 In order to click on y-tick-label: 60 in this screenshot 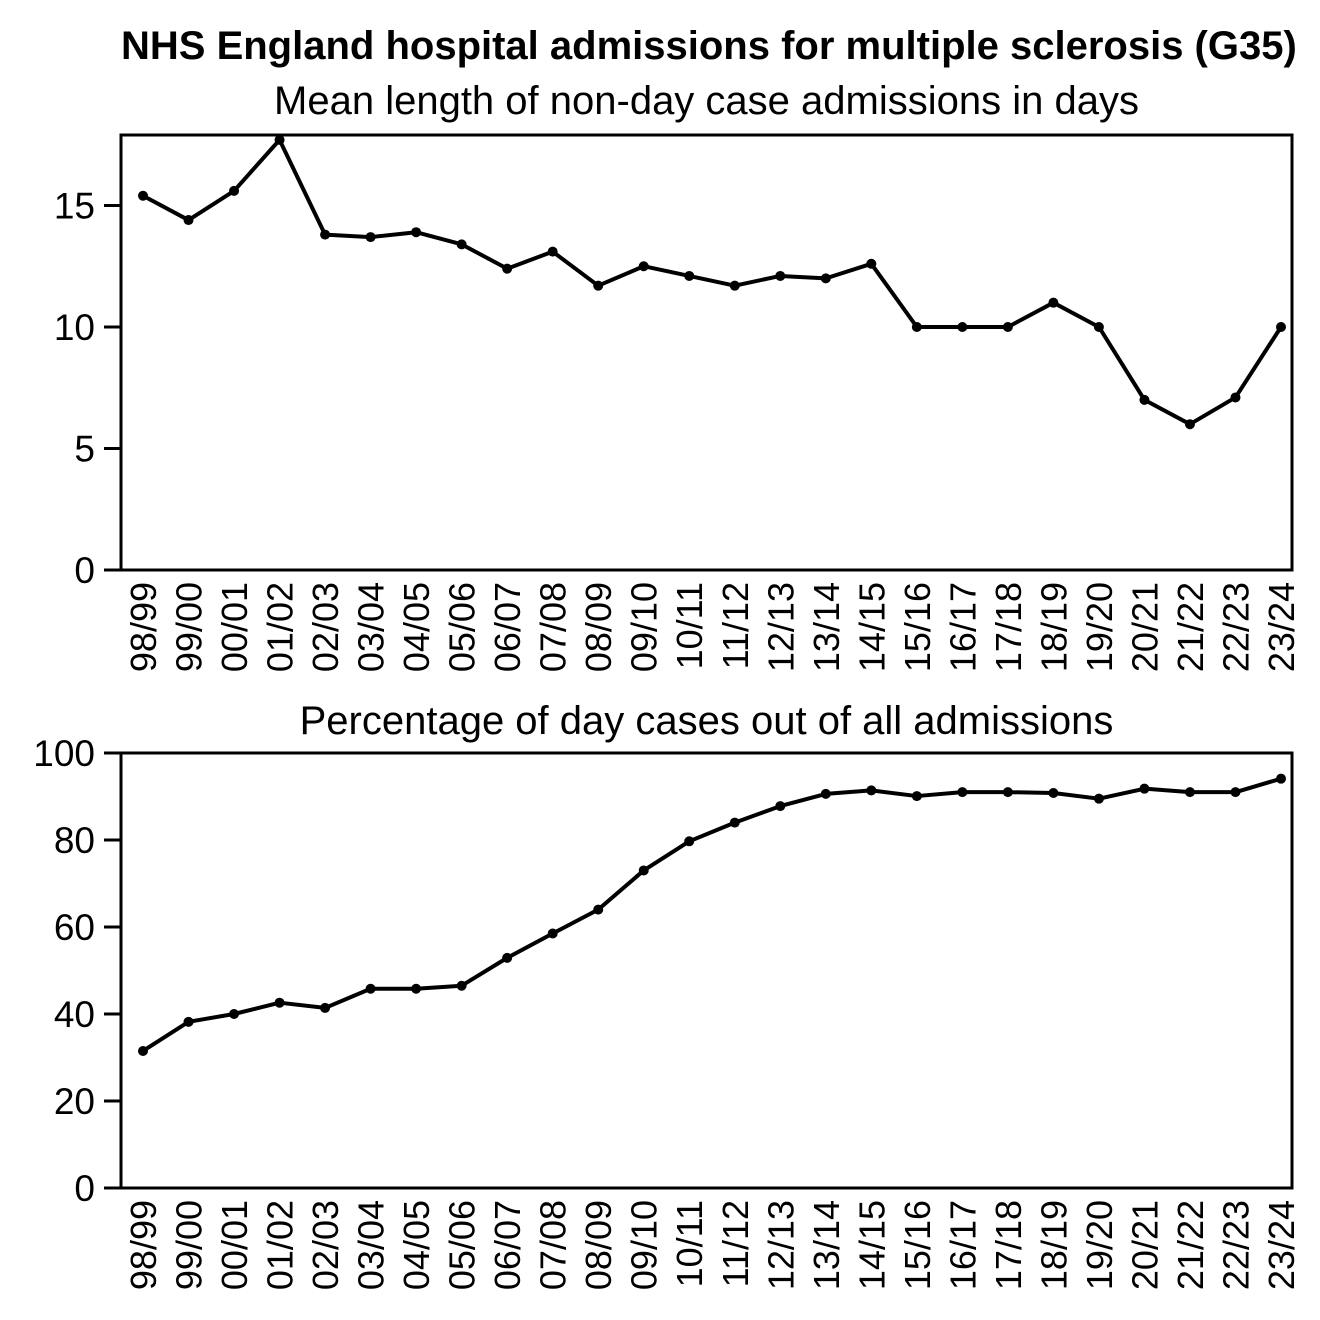, I will do `click(74, 927)`.